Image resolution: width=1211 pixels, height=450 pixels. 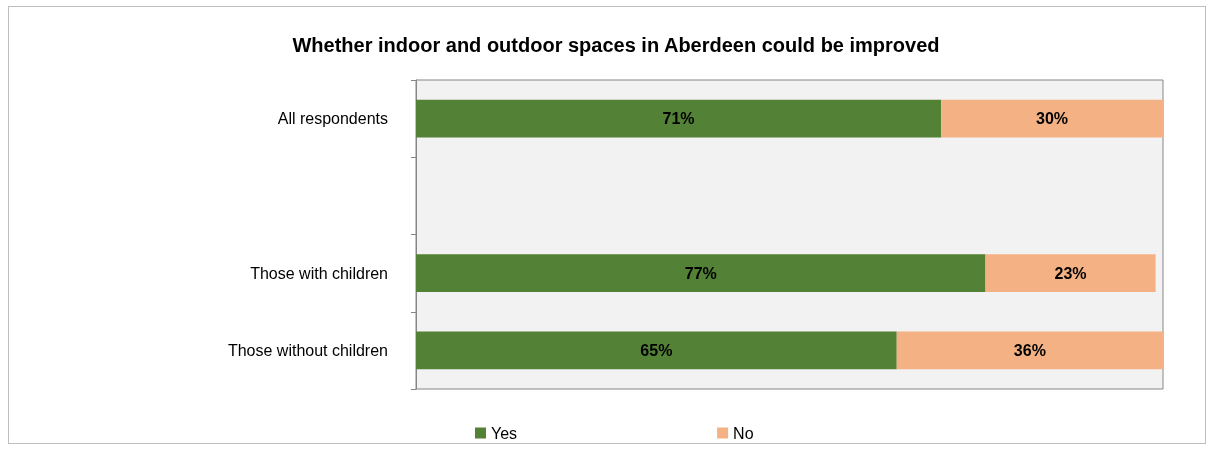 I want to click on y-tick-label: All respondents, so click(x=332, y=119).